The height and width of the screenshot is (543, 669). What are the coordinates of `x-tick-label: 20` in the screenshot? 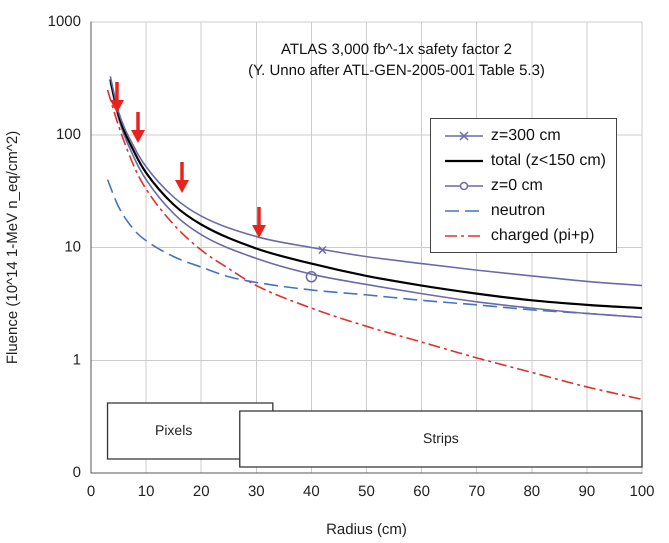 It's located at (201, 491).